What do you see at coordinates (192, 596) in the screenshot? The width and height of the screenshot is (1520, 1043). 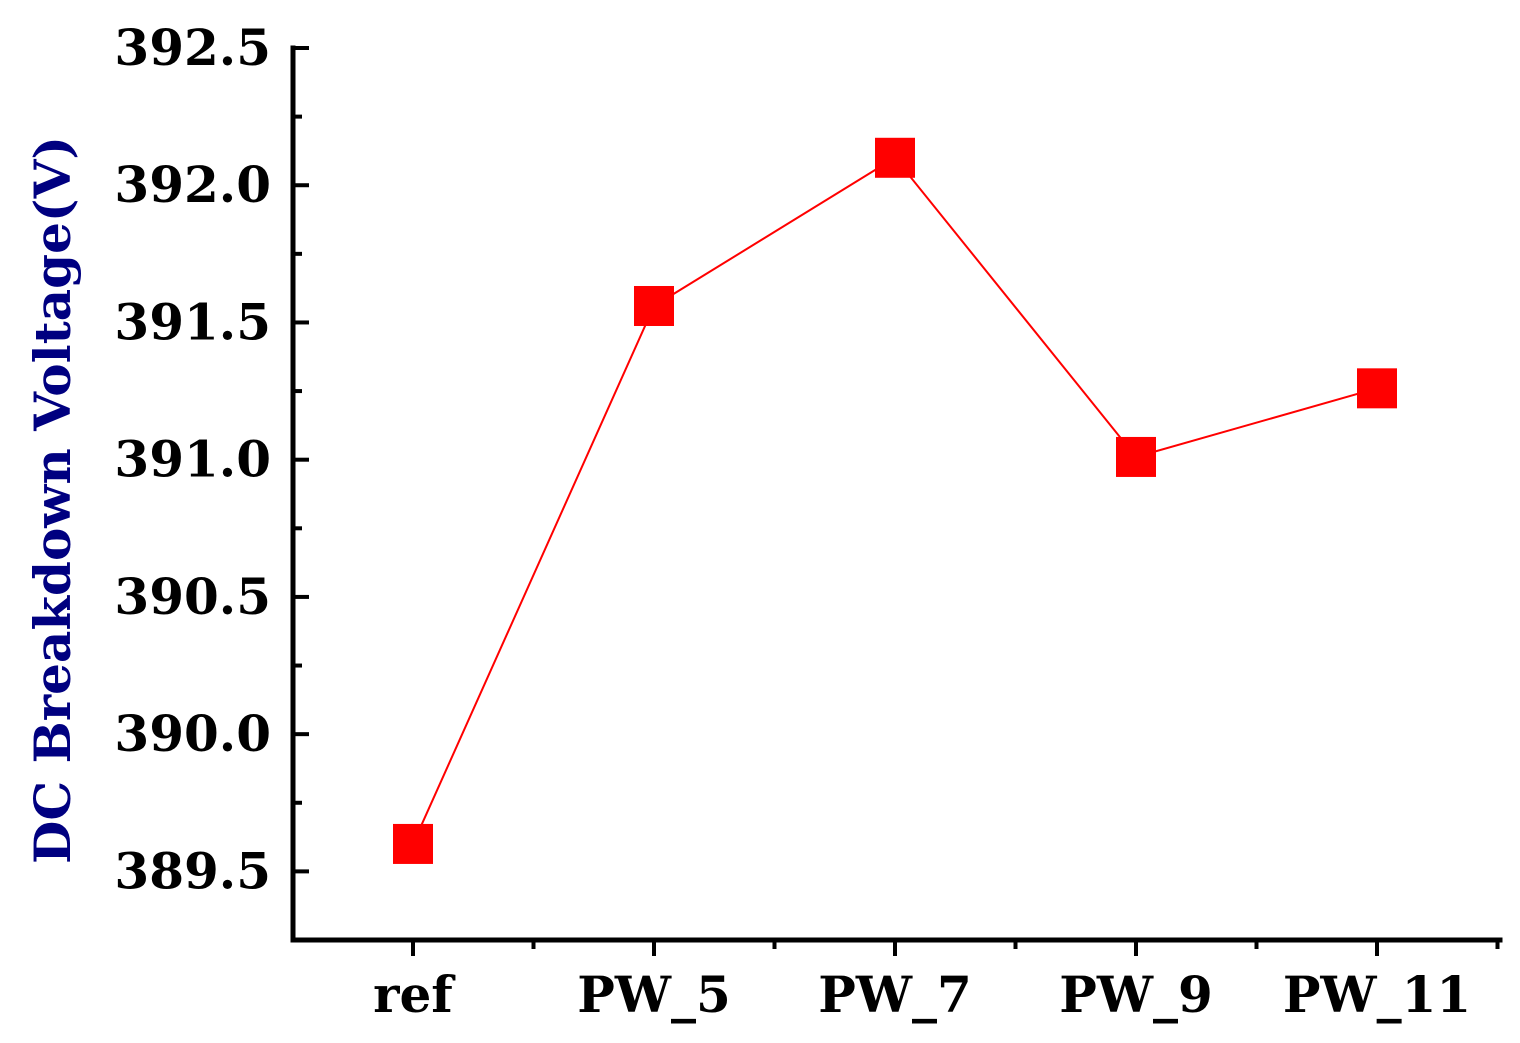 I see `y-tick-label: 390.5` at bounding box center [192, 596].